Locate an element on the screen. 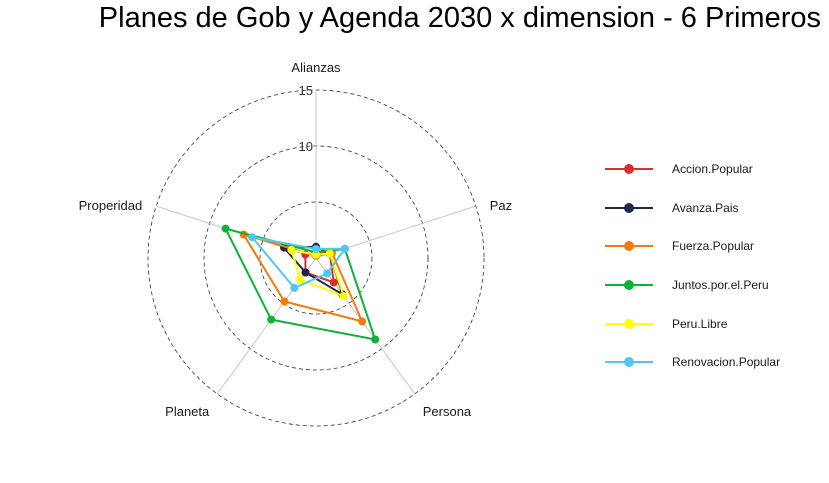  axis-label-paz: Paz is located at coordinates (501, 205).